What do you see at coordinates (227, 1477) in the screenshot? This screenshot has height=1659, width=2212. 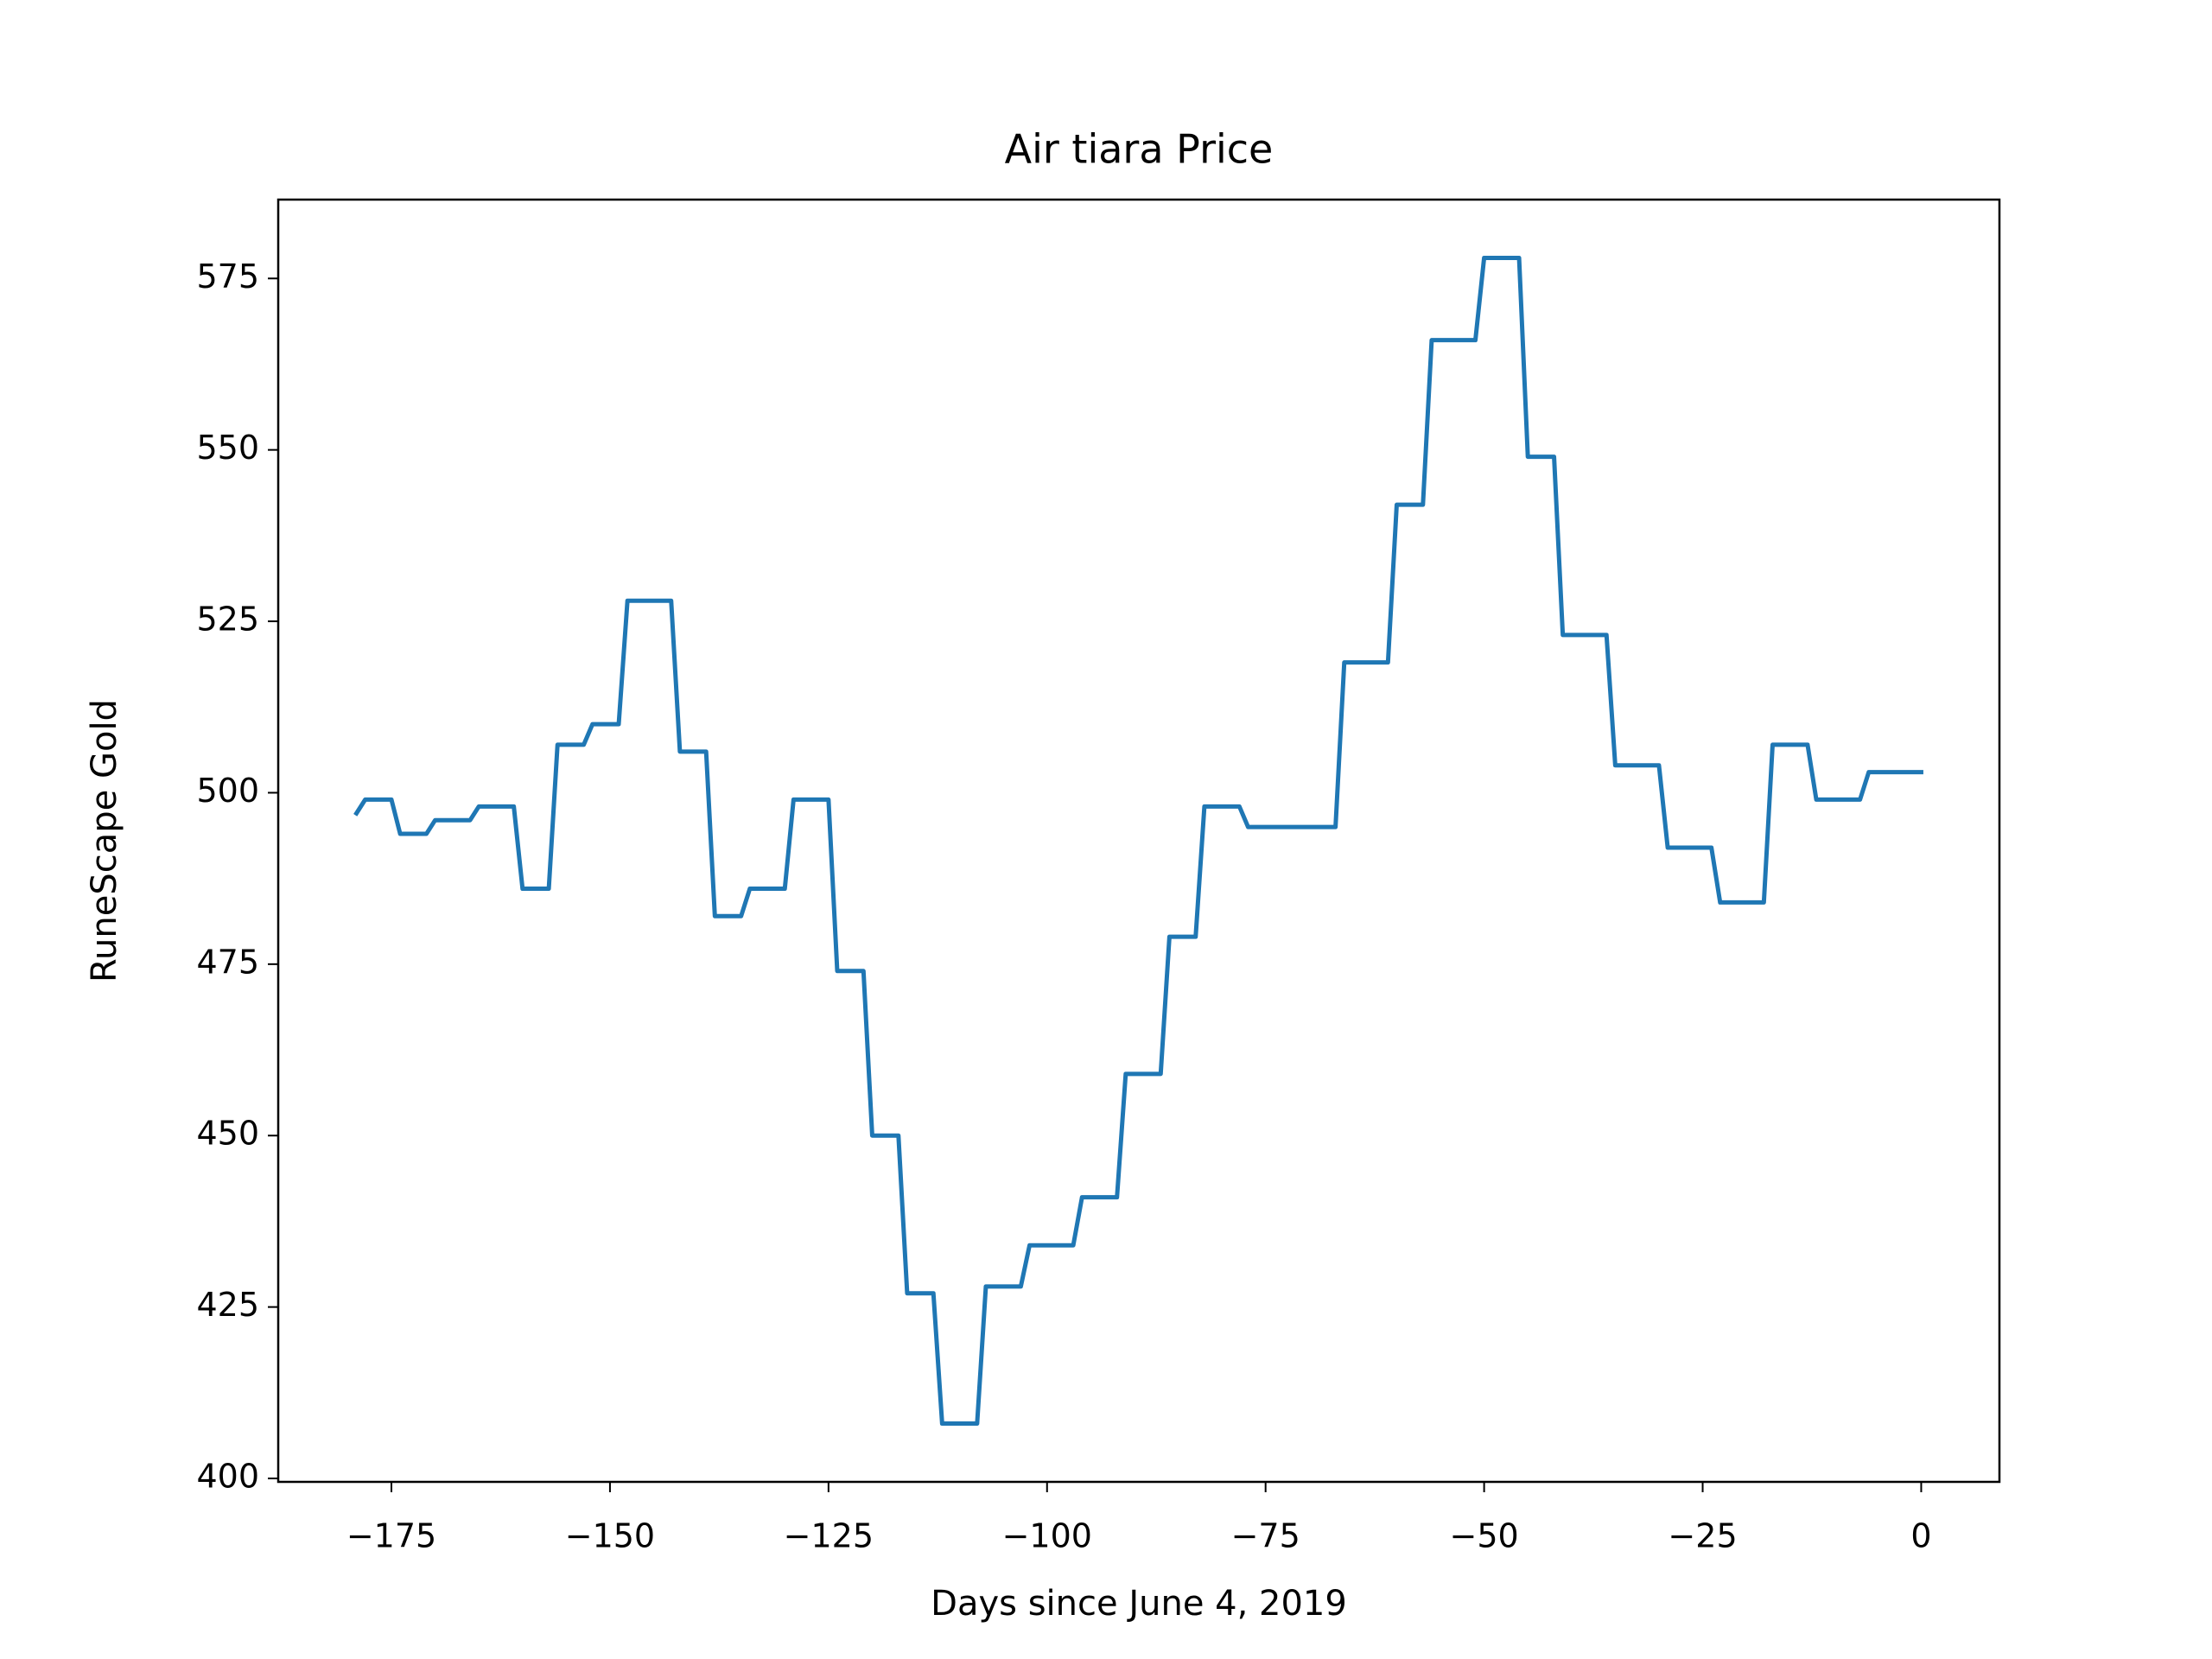 I see `y-tick-label: 400` at bounding box center [227, 1477].